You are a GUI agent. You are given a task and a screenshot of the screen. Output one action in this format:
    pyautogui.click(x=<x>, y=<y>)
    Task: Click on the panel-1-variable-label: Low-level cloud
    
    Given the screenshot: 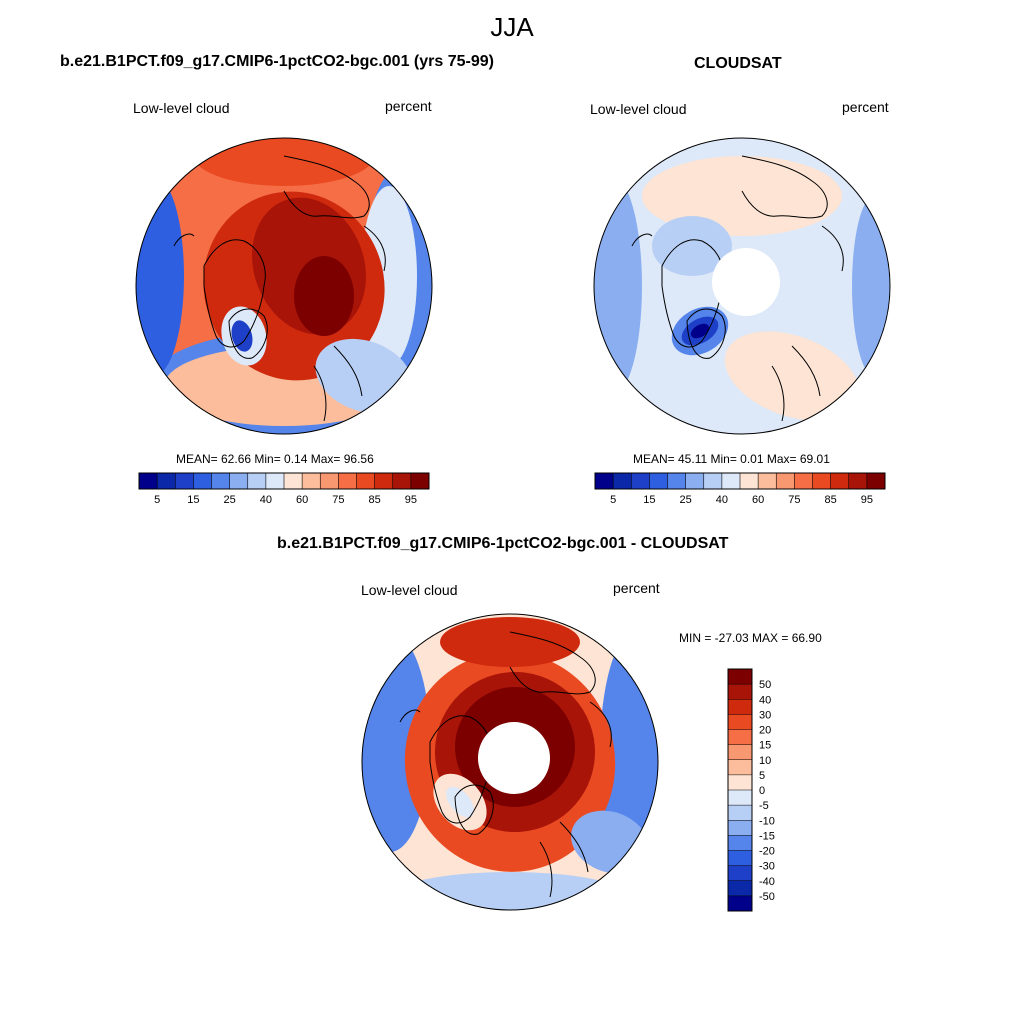 What is the action you would take?
    pyautogui.click(x=181, y=108)
    